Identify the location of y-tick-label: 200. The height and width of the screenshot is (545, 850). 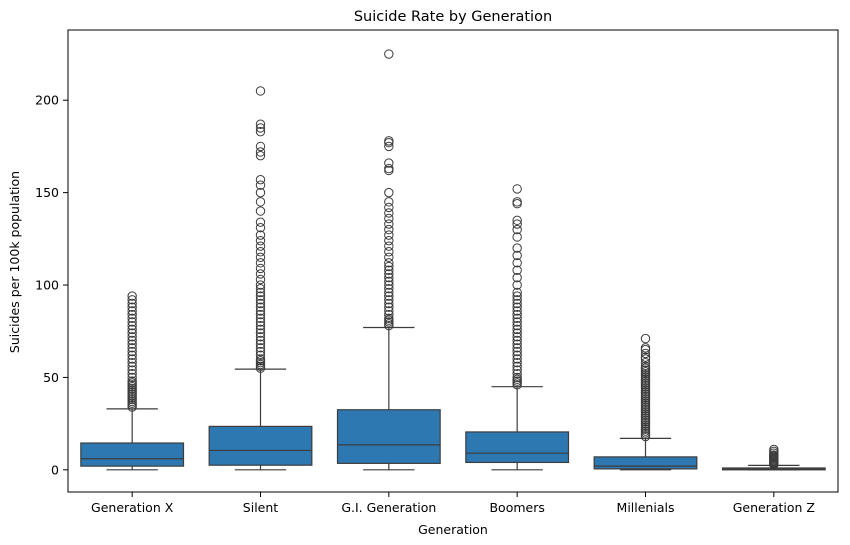
(47, 100).